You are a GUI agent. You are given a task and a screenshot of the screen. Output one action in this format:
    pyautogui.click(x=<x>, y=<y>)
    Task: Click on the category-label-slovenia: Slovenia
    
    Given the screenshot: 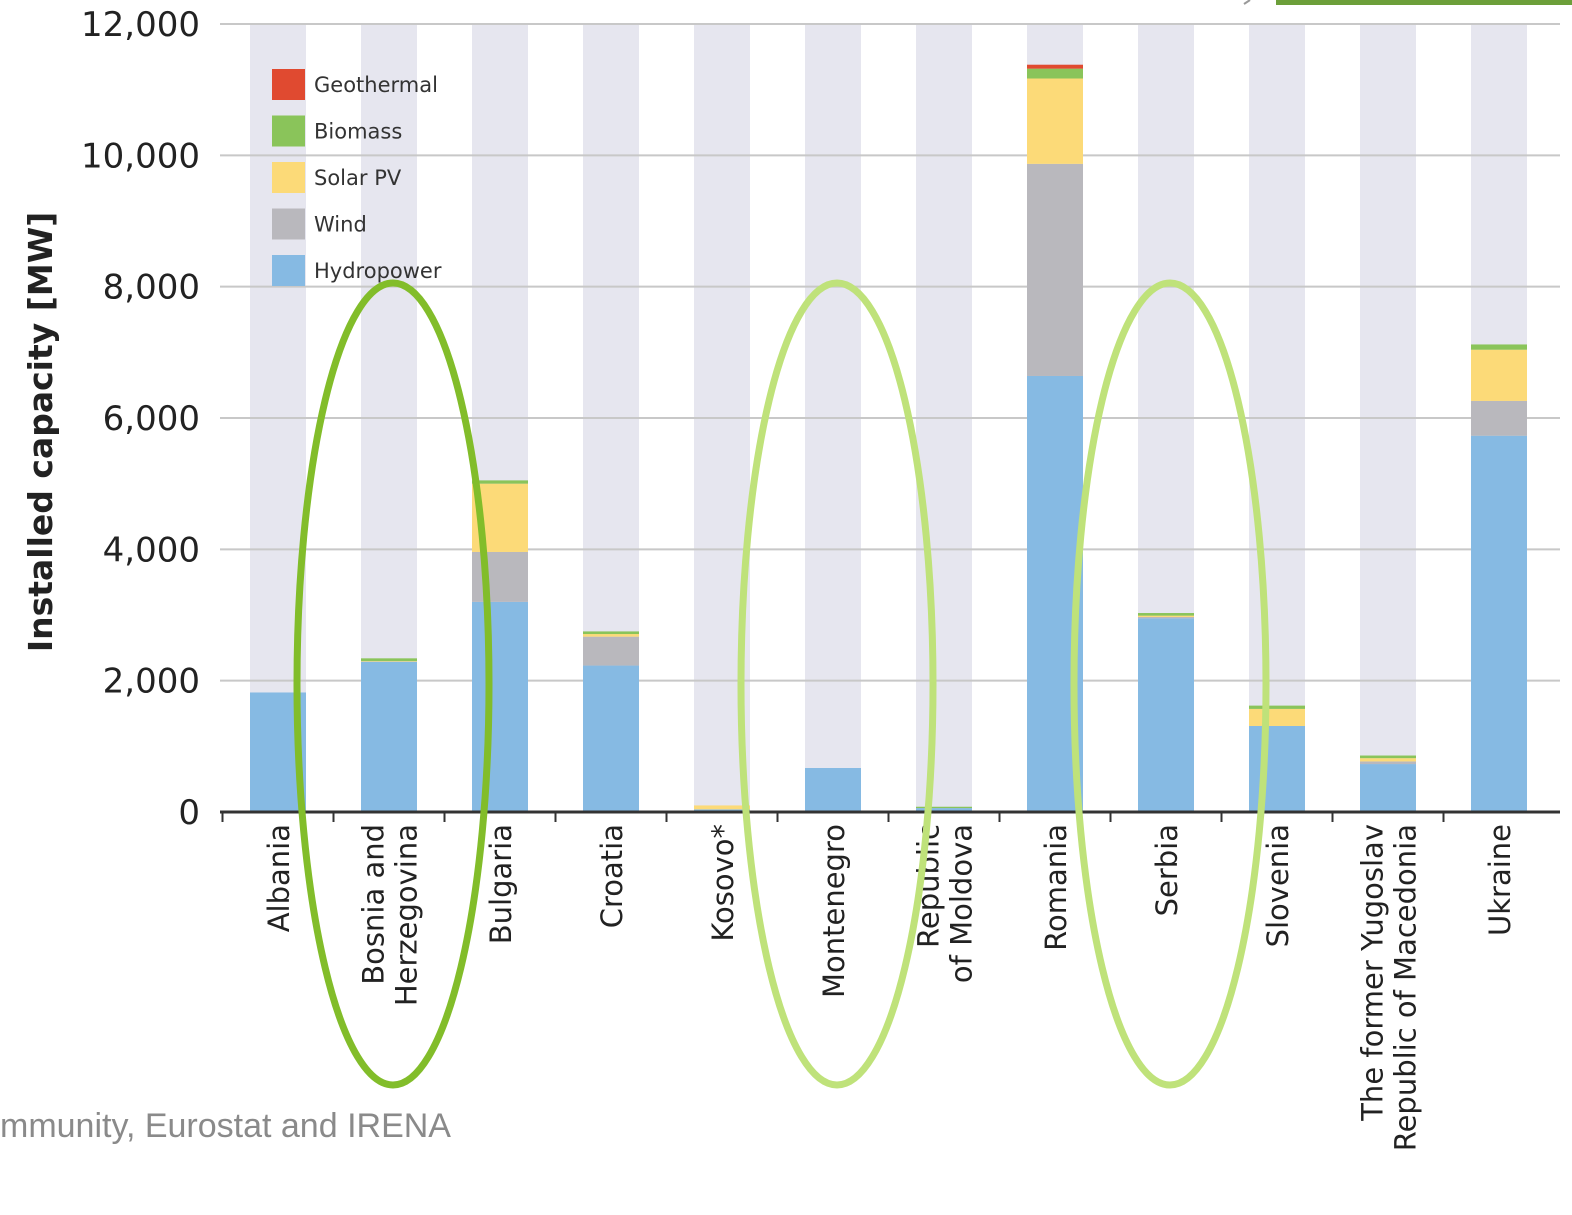 What is the action you would take?
    pyautogui.click(x=1278, y=885)
    